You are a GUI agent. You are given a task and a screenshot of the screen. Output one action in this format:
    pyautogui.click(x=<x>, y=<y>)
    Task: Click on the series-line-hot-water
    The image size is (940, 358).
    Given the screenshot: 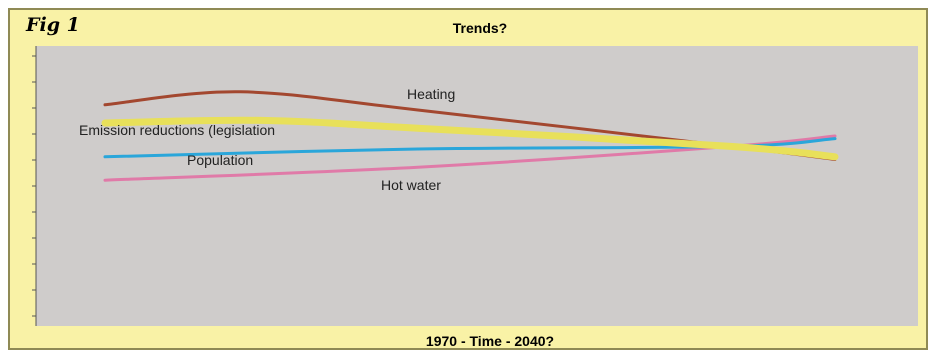 What is the action you would take?
    pyautogui.click(x=470, y=158)
    